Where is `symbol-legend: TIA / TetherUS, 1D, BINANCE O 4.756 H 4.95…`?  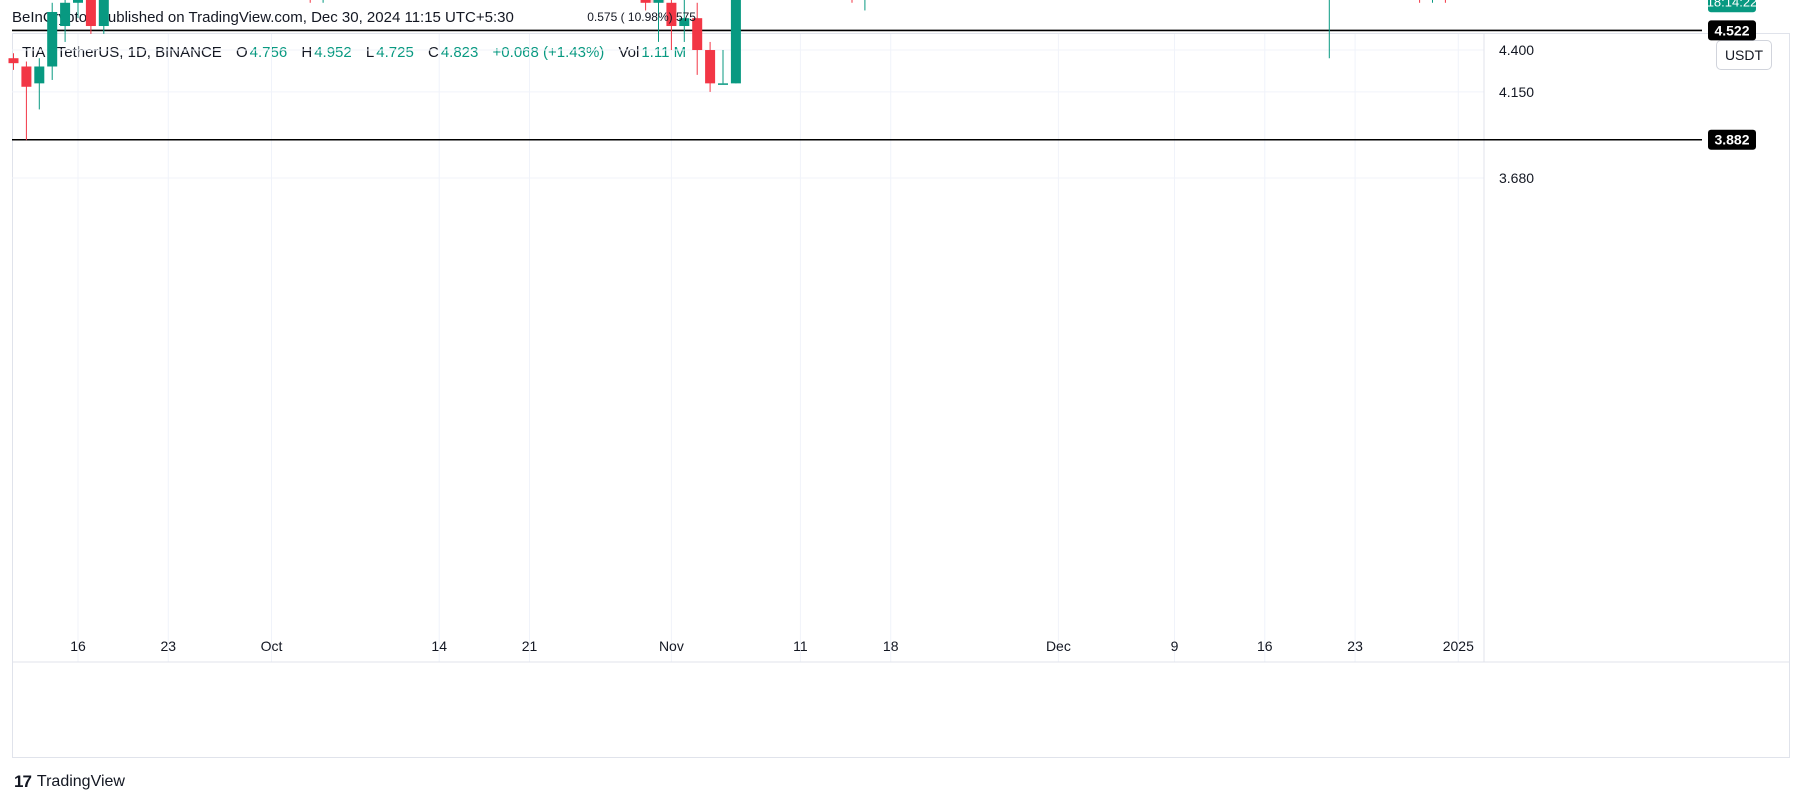 symbol-legend: TIA / TetherUS, 1D, BINANCE O 4.756 H 4.95… is located at coordinates (355, 52).